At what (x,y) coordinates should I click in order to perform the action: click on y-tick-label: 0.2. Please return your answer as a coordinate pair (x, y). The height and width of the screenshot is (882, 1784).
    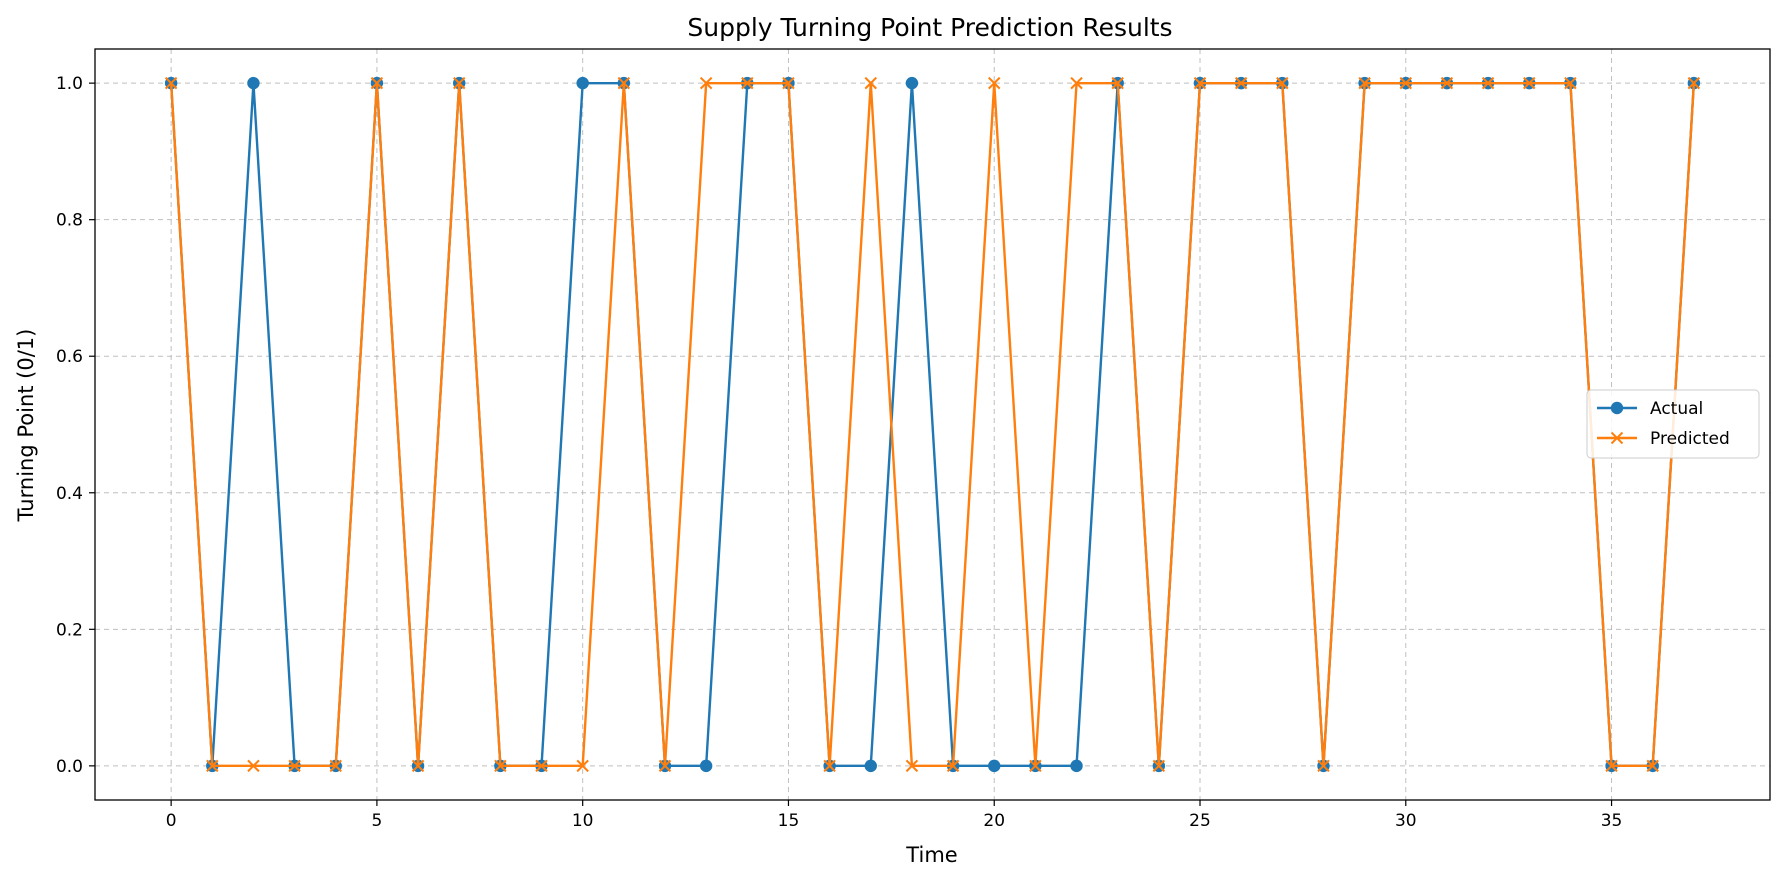
    Looking at the image, I should click on (69, 630).